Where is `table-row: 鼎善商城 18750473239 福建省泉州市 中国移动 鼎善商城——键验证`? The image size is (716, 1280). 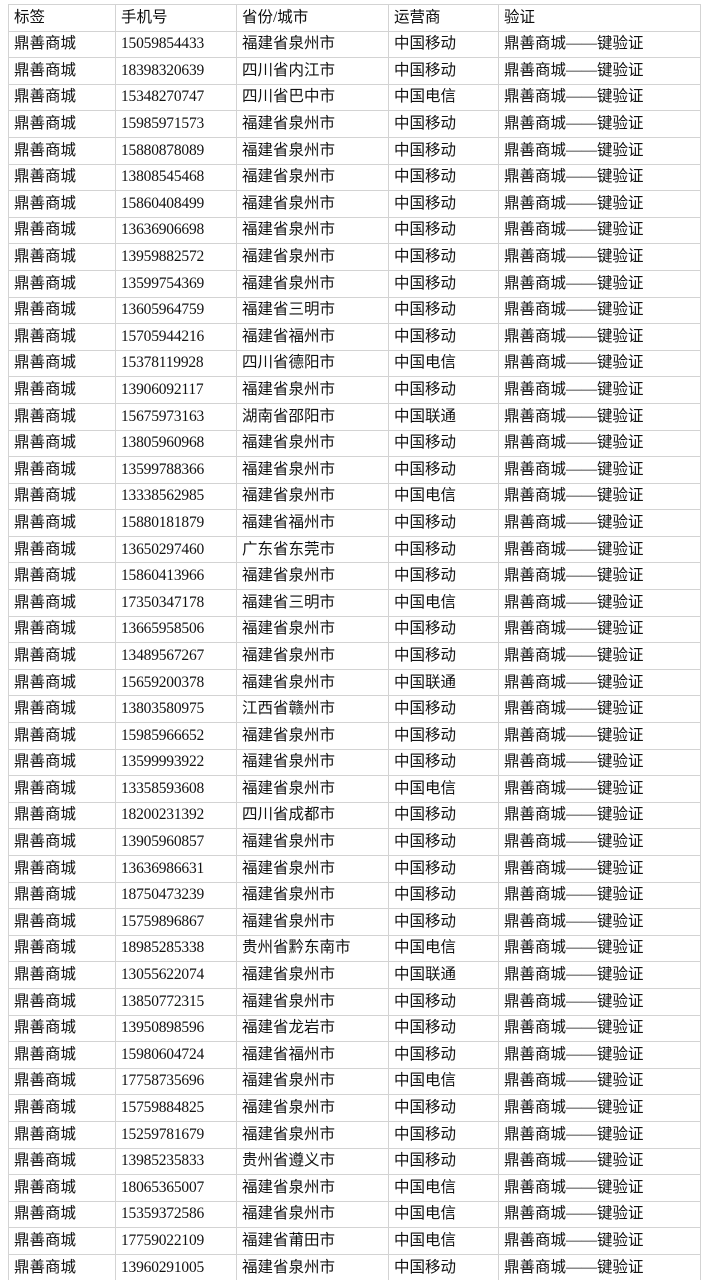
table-row: 鼎善商城 18750473239 福建省泉州市 中国移动 鼎善商城——键验证 is located at coordinates (354, 895).